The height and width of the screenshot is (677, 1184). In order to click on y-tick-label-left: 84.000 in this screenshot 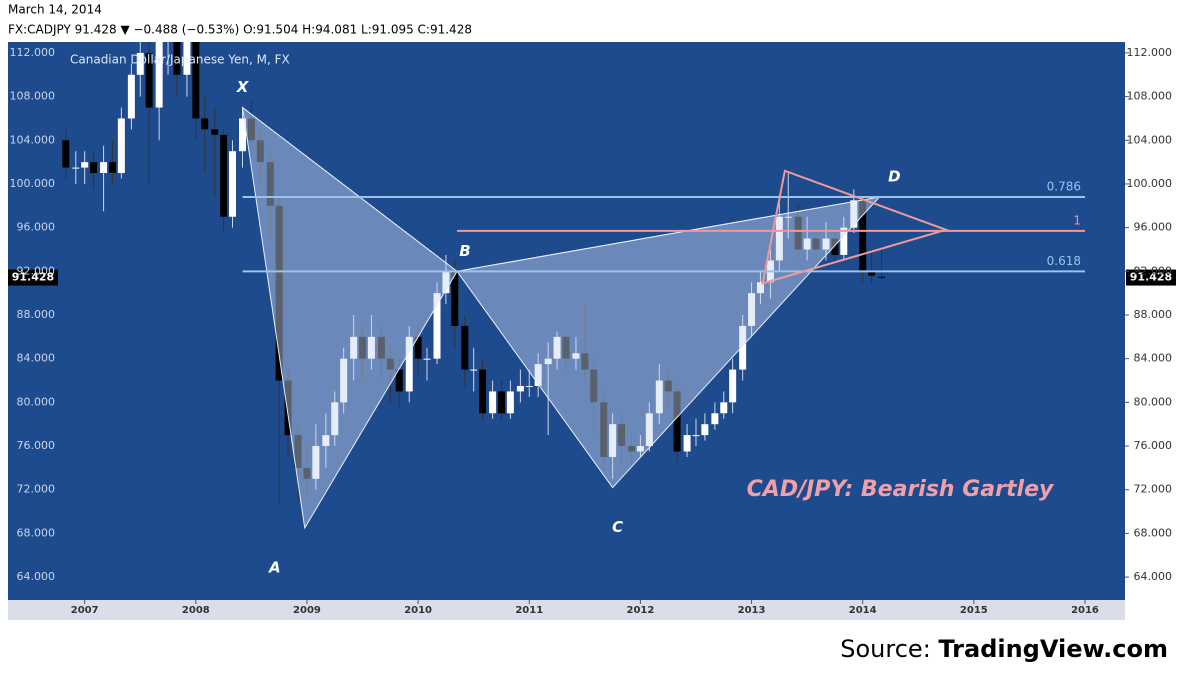, I will do `click(36, 358)`.